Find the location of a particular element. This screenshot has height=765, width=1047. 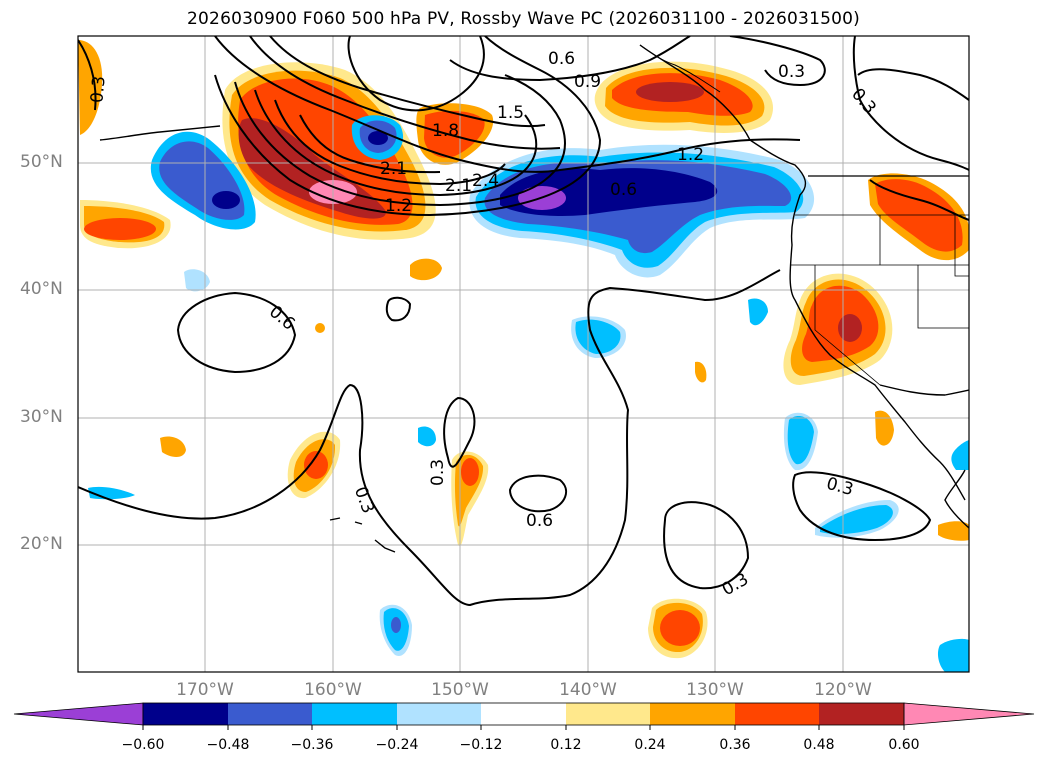

colorbar-tick-label: 0.36 is located at coordinates (735, 745).